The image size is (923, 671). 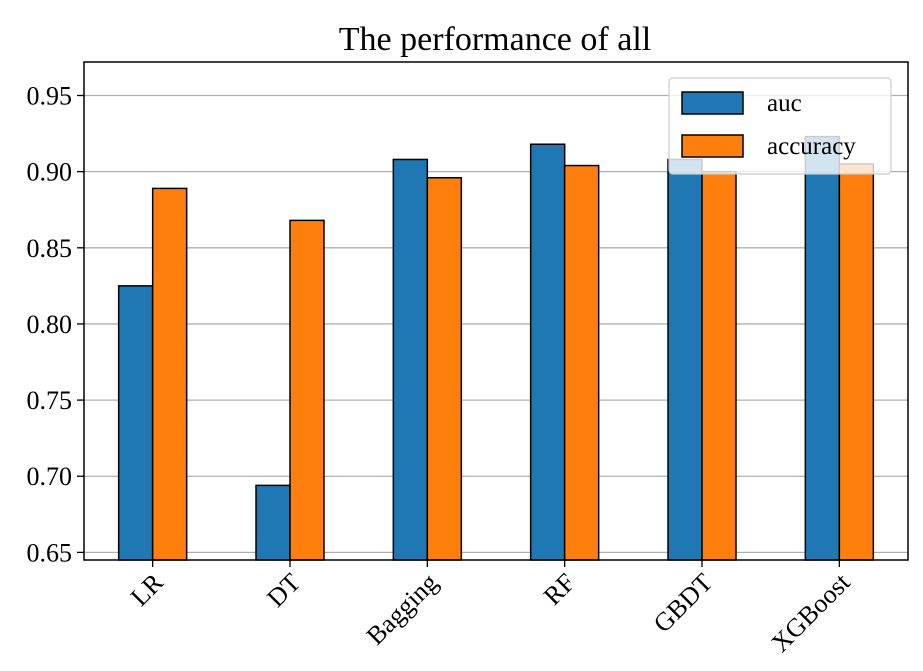 What do you see at coordinates (685, 359) in the screenshot?
I see `bar-auc-gbdt` at bounding box center [685, 359].